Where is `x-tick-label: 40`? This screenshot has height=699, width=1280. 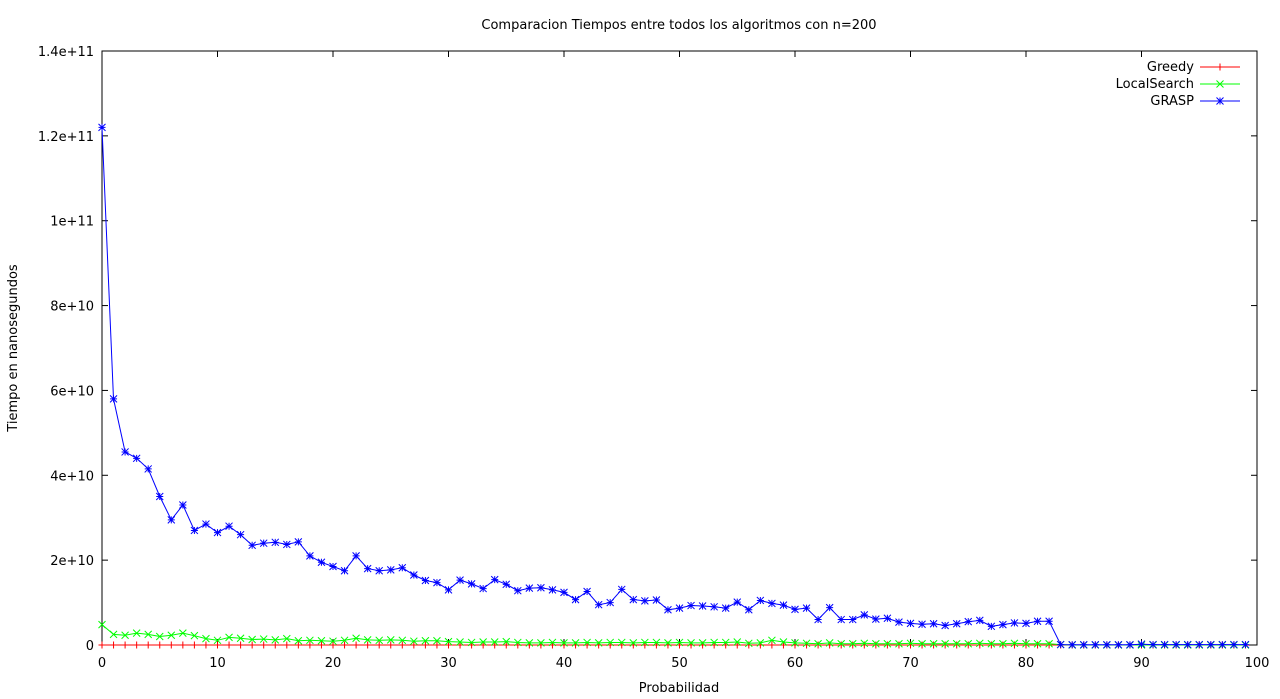 x-tick-label: 40 is located at coordinates (564, 663).